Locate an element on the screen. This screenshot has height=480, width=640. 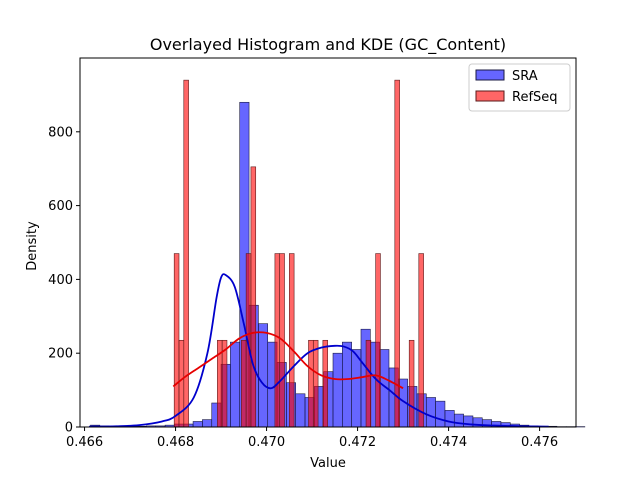
x-tick-label: 0.466 is located at coordinates (84, 442).